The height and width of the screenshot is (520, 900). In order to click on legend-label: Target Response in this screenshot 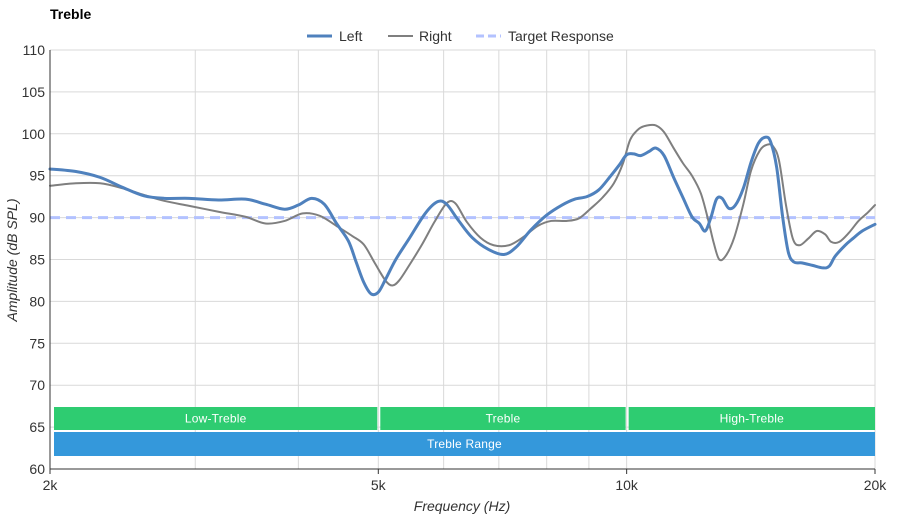, I will do `click(561, 36)`.